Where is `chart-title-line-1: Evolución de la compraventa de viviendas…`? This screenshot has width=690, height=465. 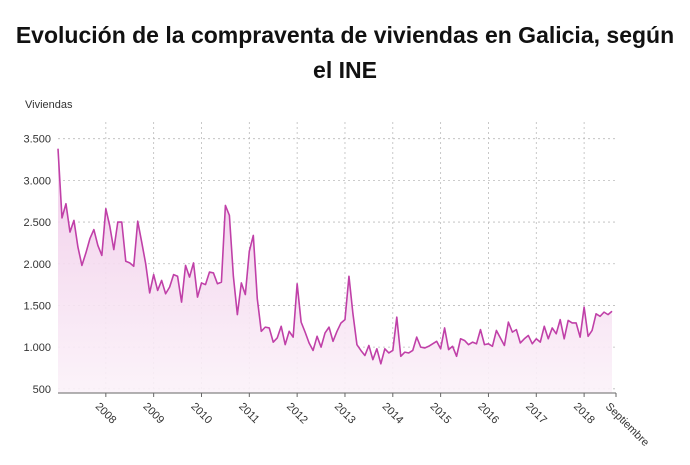
chart-title-line-1: Evolución de la compraventa de viviendas… is located at coordinates (345, 35).